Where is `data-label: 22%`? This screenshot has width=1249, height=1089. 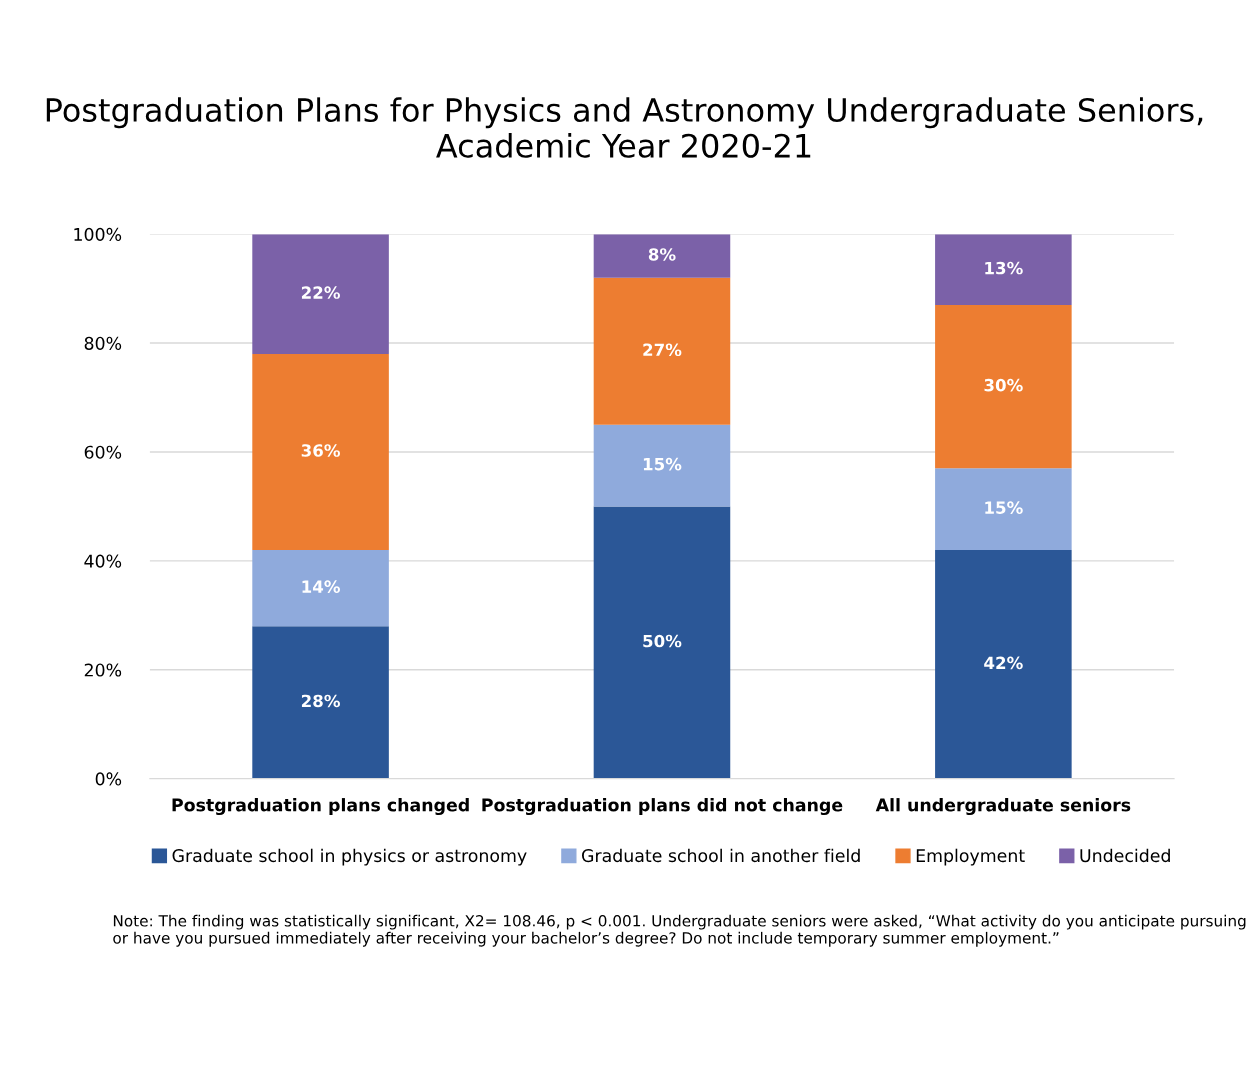 data-label: 22% is located at coordinates (320, 292).